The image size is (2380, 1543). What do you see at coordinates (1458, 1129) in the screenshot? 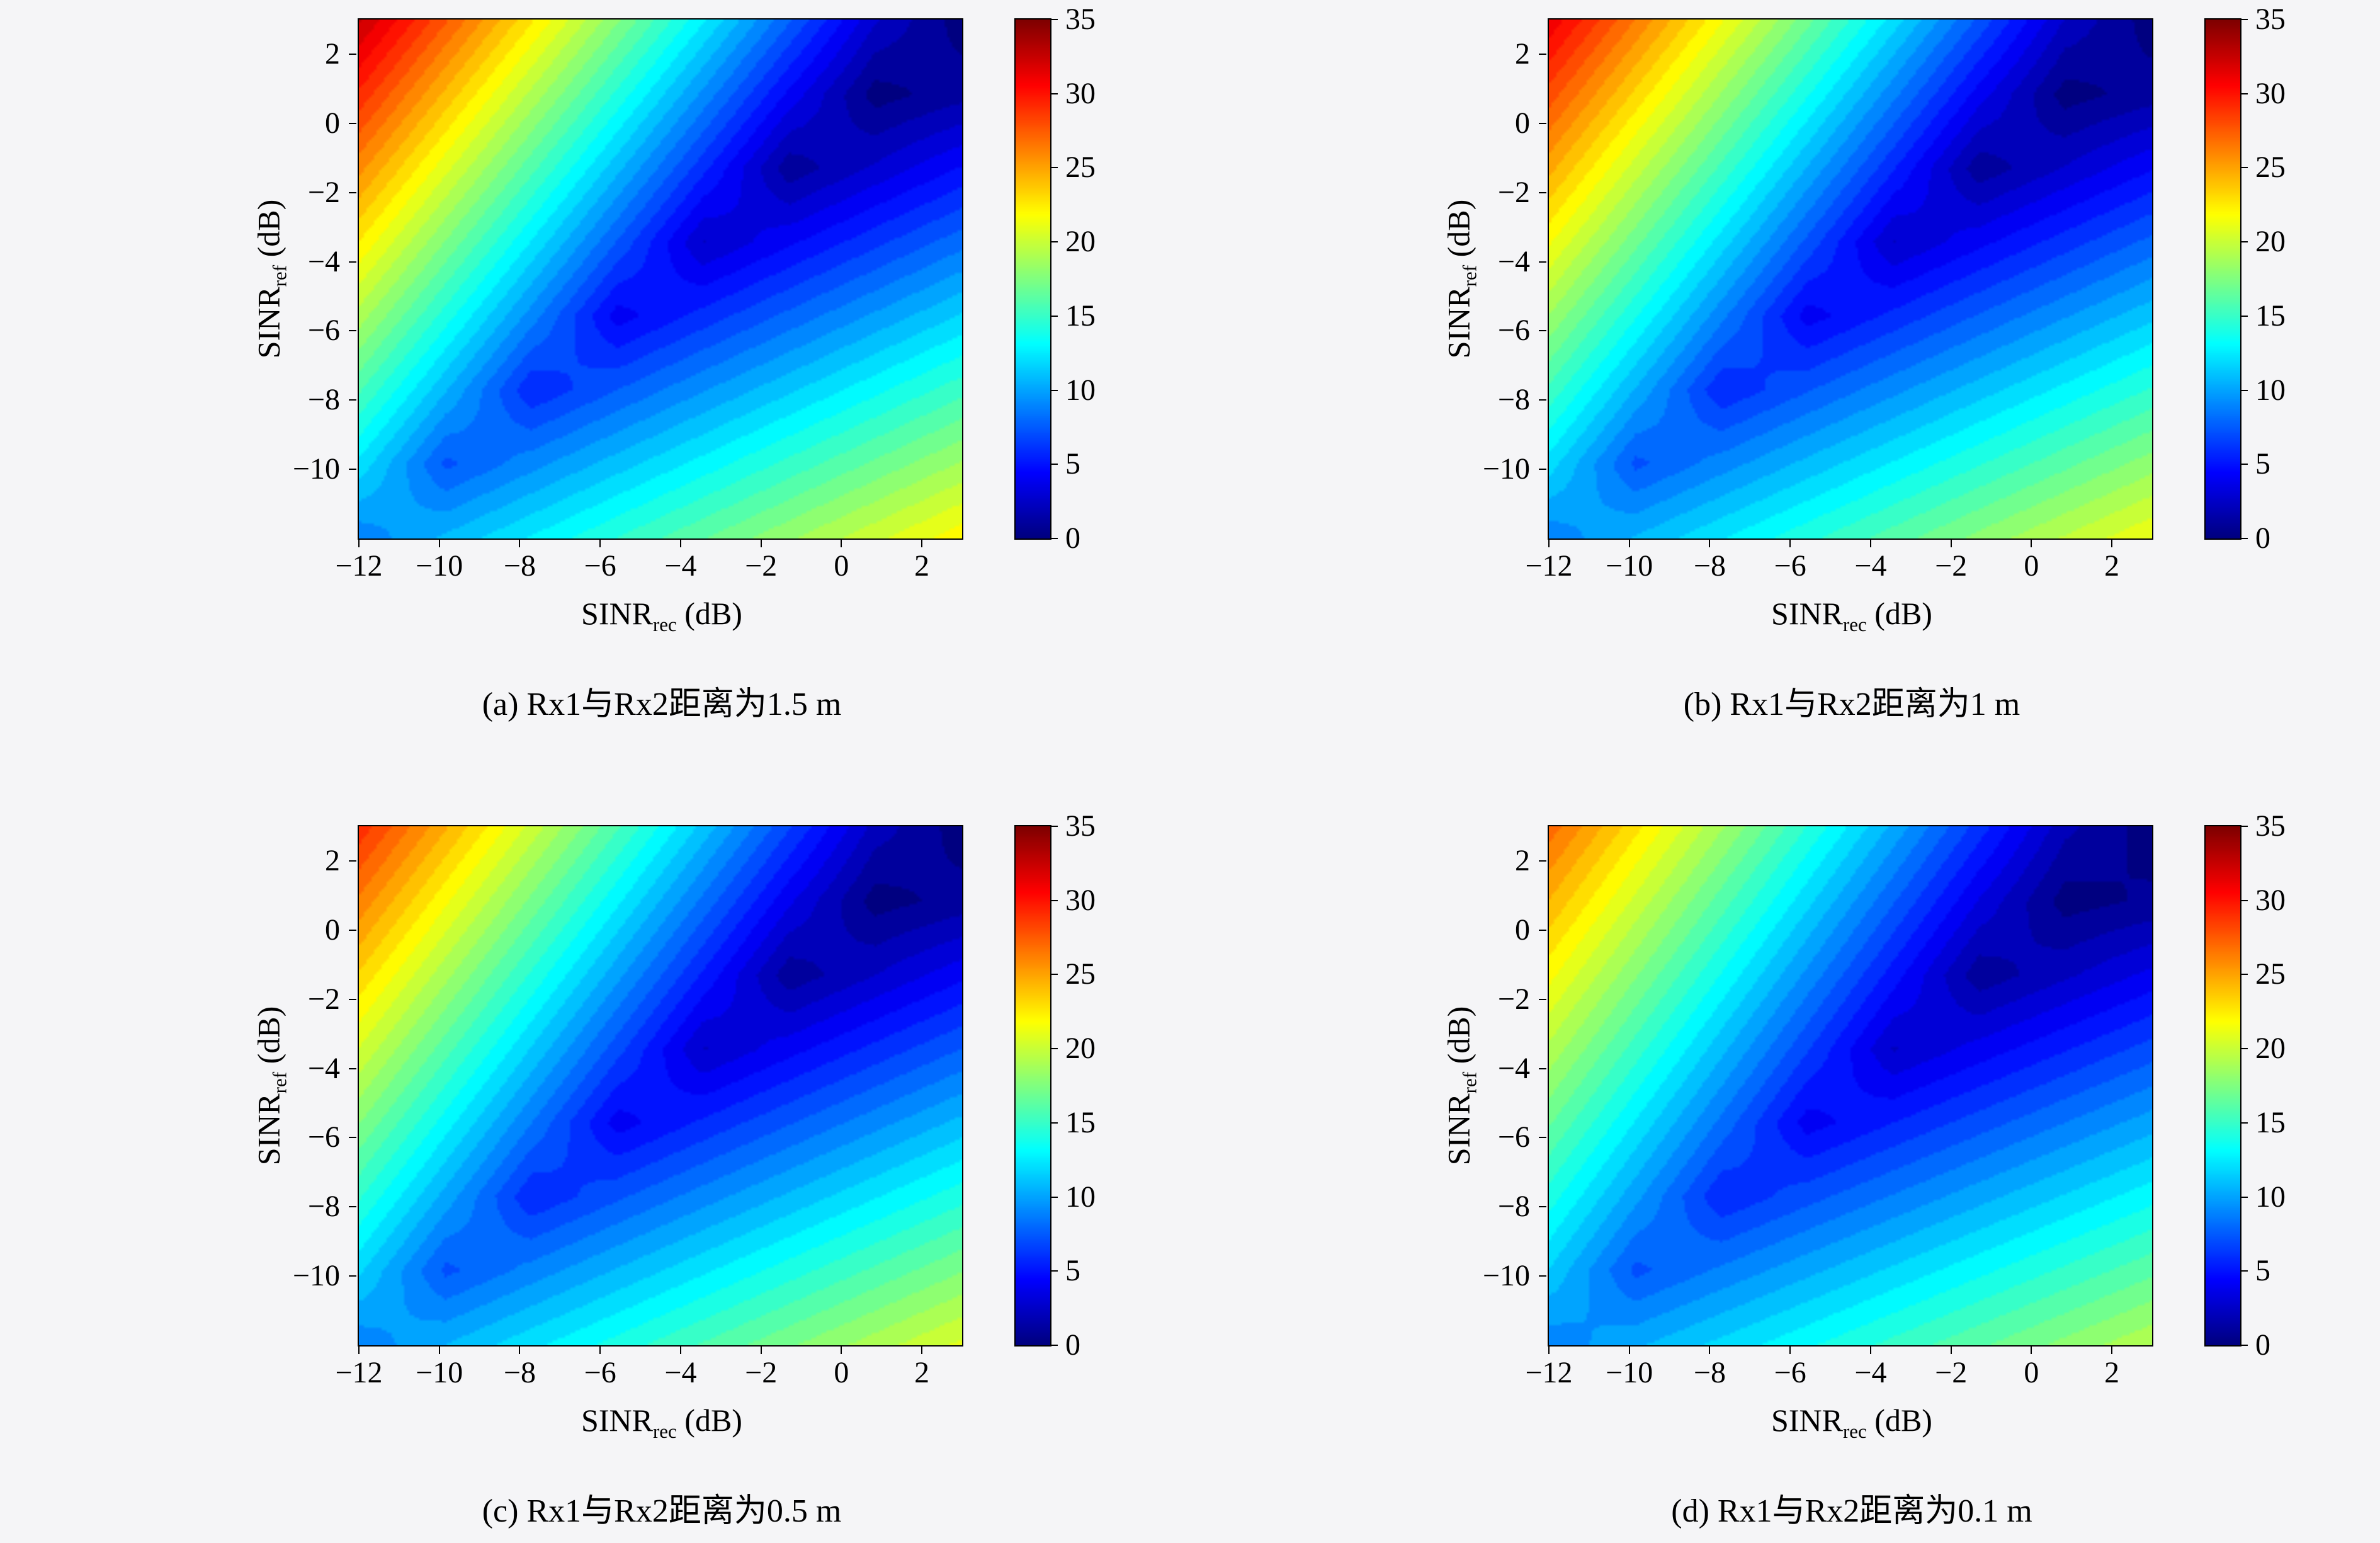
I see `y-axis-label-text: SINR` at bounding box center [1458, 1129].